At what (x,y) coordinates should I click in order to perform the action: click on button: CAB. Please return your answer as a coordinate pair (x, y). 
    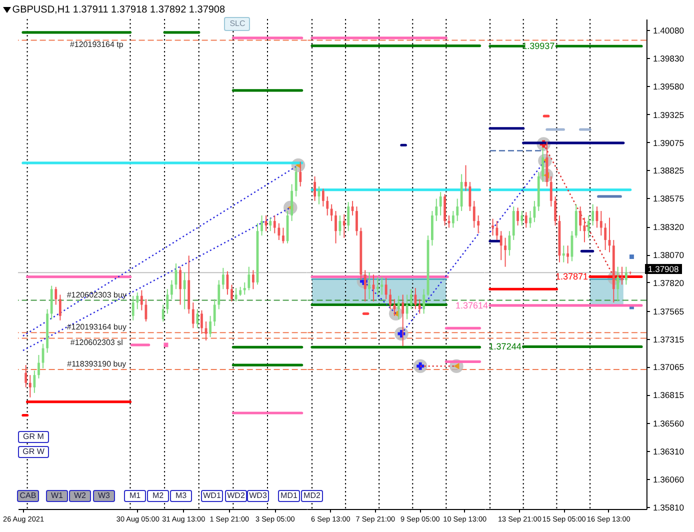
    Looking at the image, I should click on (28, 496).